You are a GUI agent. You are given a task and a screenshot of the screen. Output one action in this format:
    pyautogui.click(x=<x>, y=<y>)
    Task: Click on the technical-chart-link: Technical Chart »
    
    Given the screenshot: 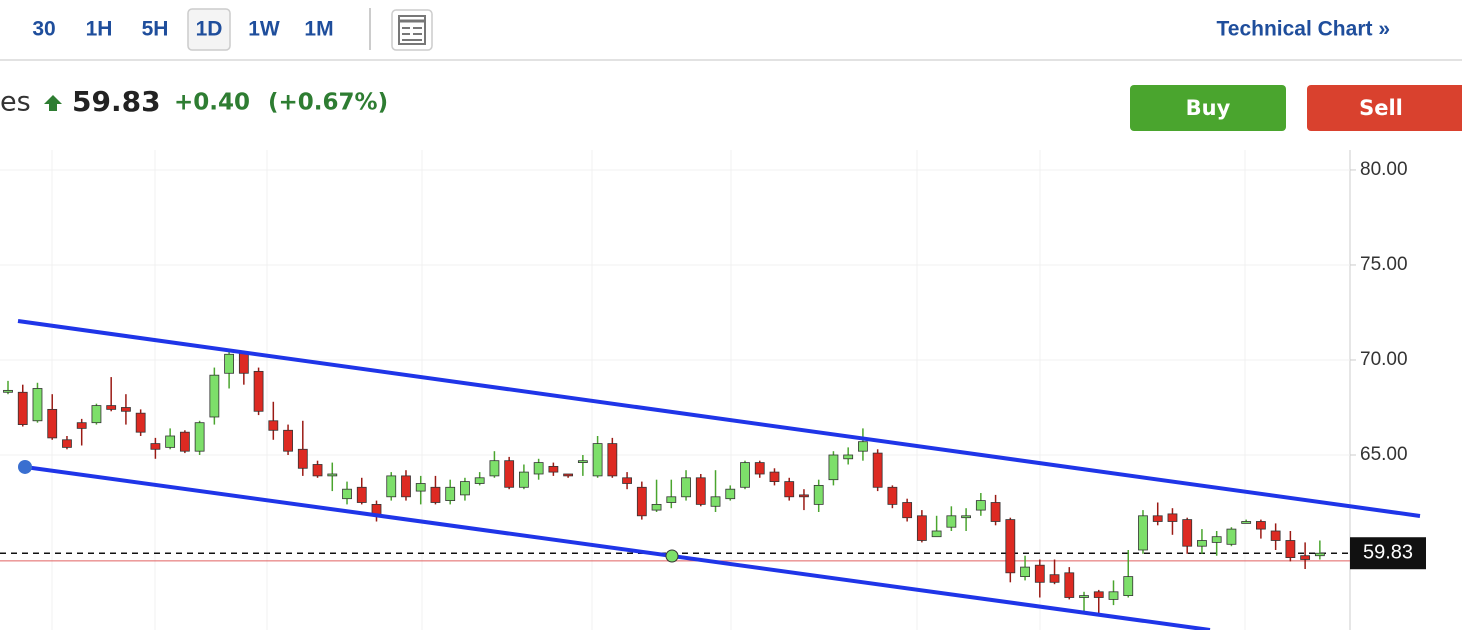 What is the action you would take?
    pyautogui.click(x=1304, y=29)
    